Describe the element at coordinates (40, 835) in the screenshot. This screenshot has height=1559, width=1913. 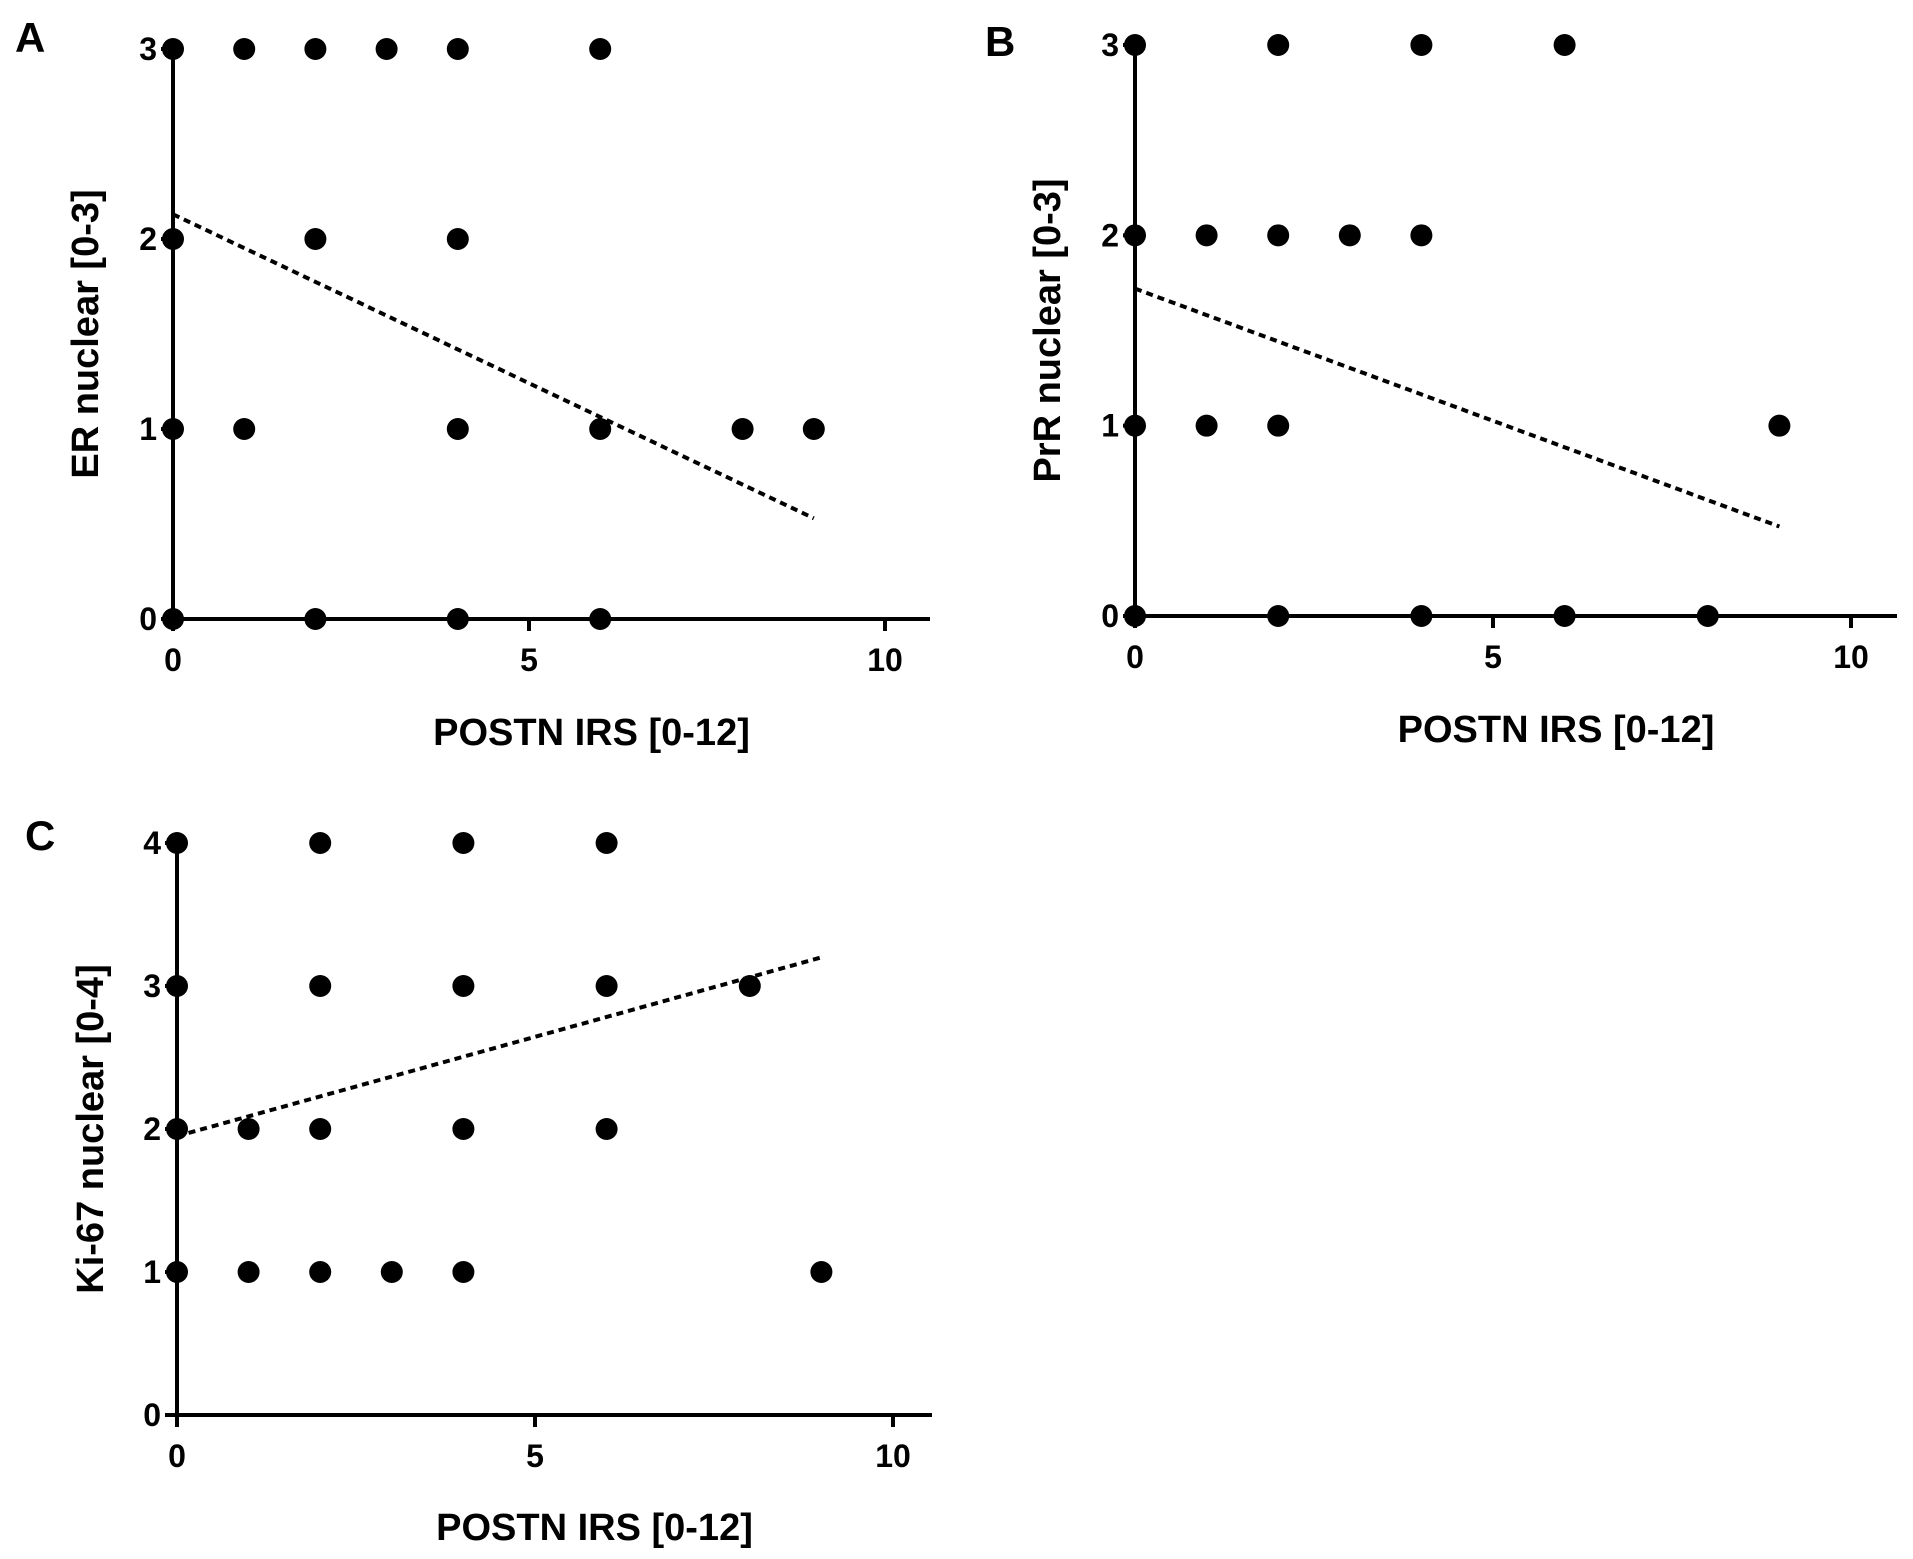
I see `panel-label: C` at that location.